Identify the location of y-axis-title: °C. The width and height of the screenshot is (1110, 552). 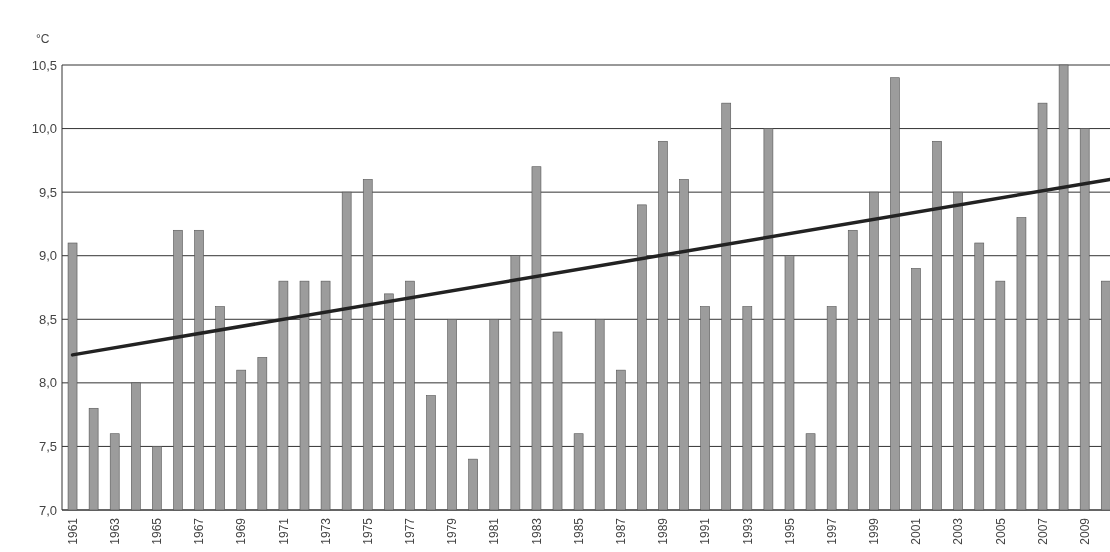
(43, 39).